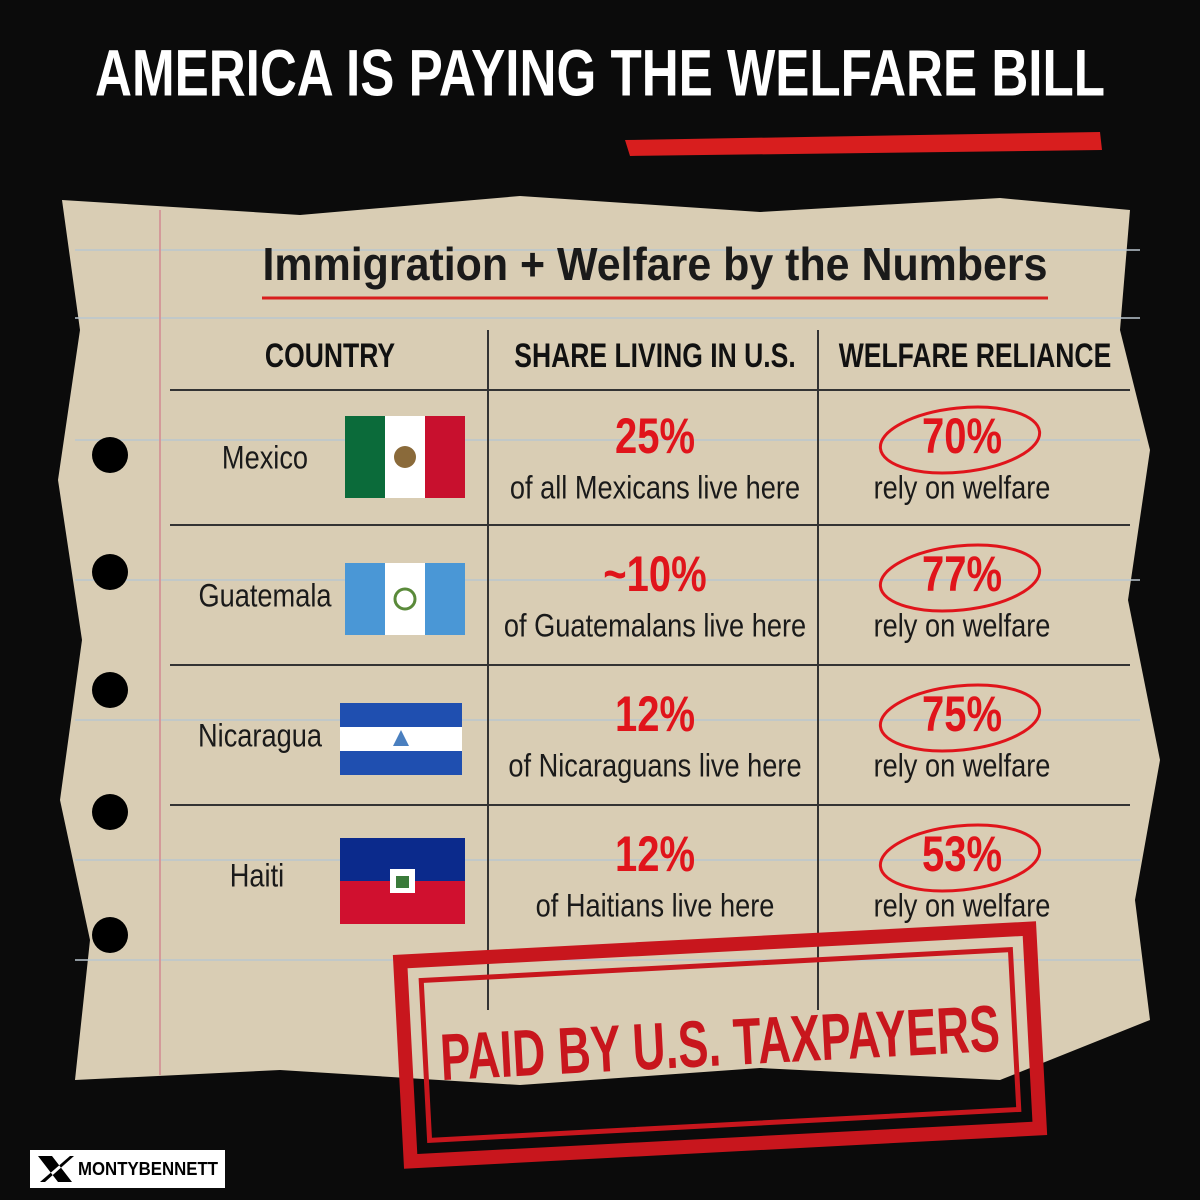 The image size is (1200, 1200). I want to click on share-note: of Haitians live here, so click(655, 906).